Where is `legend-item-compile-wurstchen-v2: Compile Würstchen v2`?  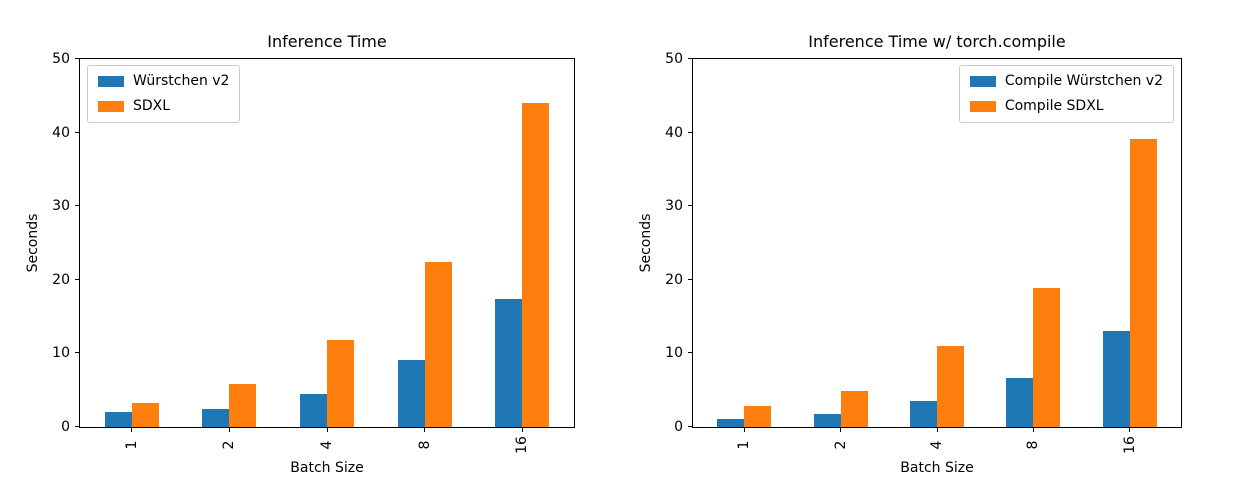
legend-item-compile-wurstchen-v2: Compile Würstchen v2 is located at coordinates (1066, 81).